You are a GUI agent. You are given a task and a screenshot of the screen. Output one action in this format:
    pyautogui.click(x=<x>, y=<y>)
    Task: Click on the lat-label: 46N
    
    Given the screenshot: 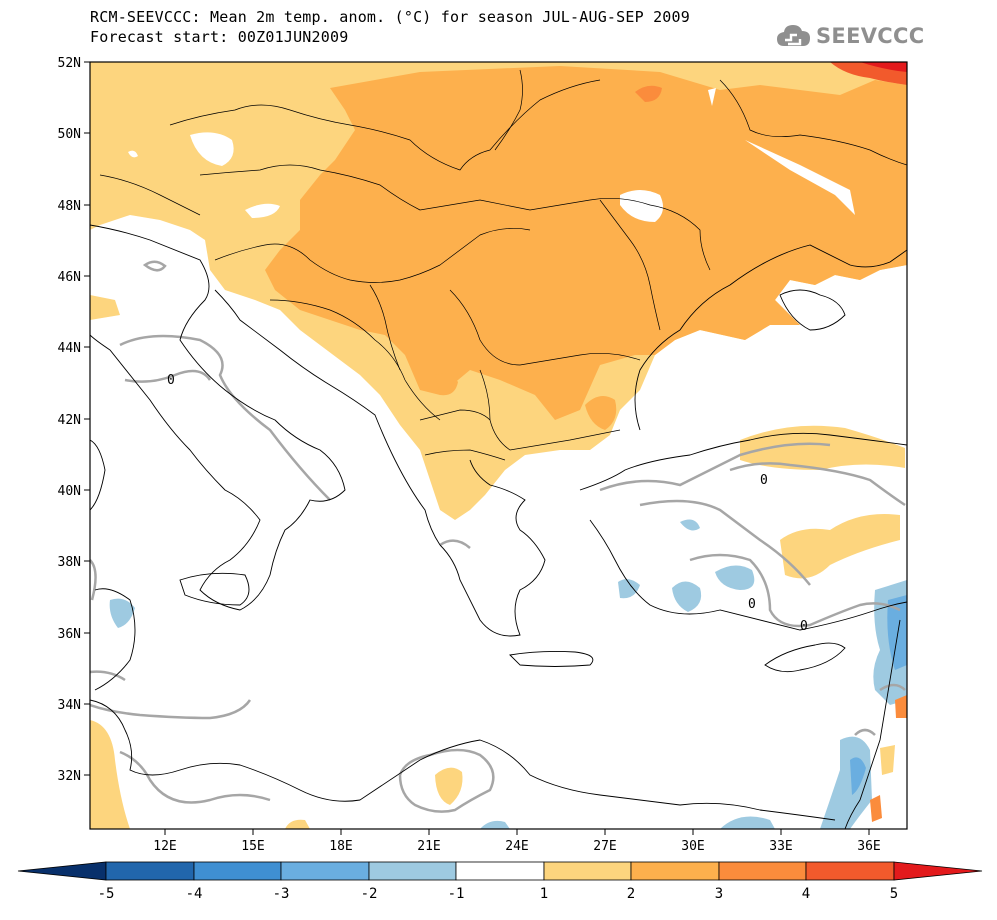 What is the action you would take?
    pyautogui.click(x=69, y=277)
    